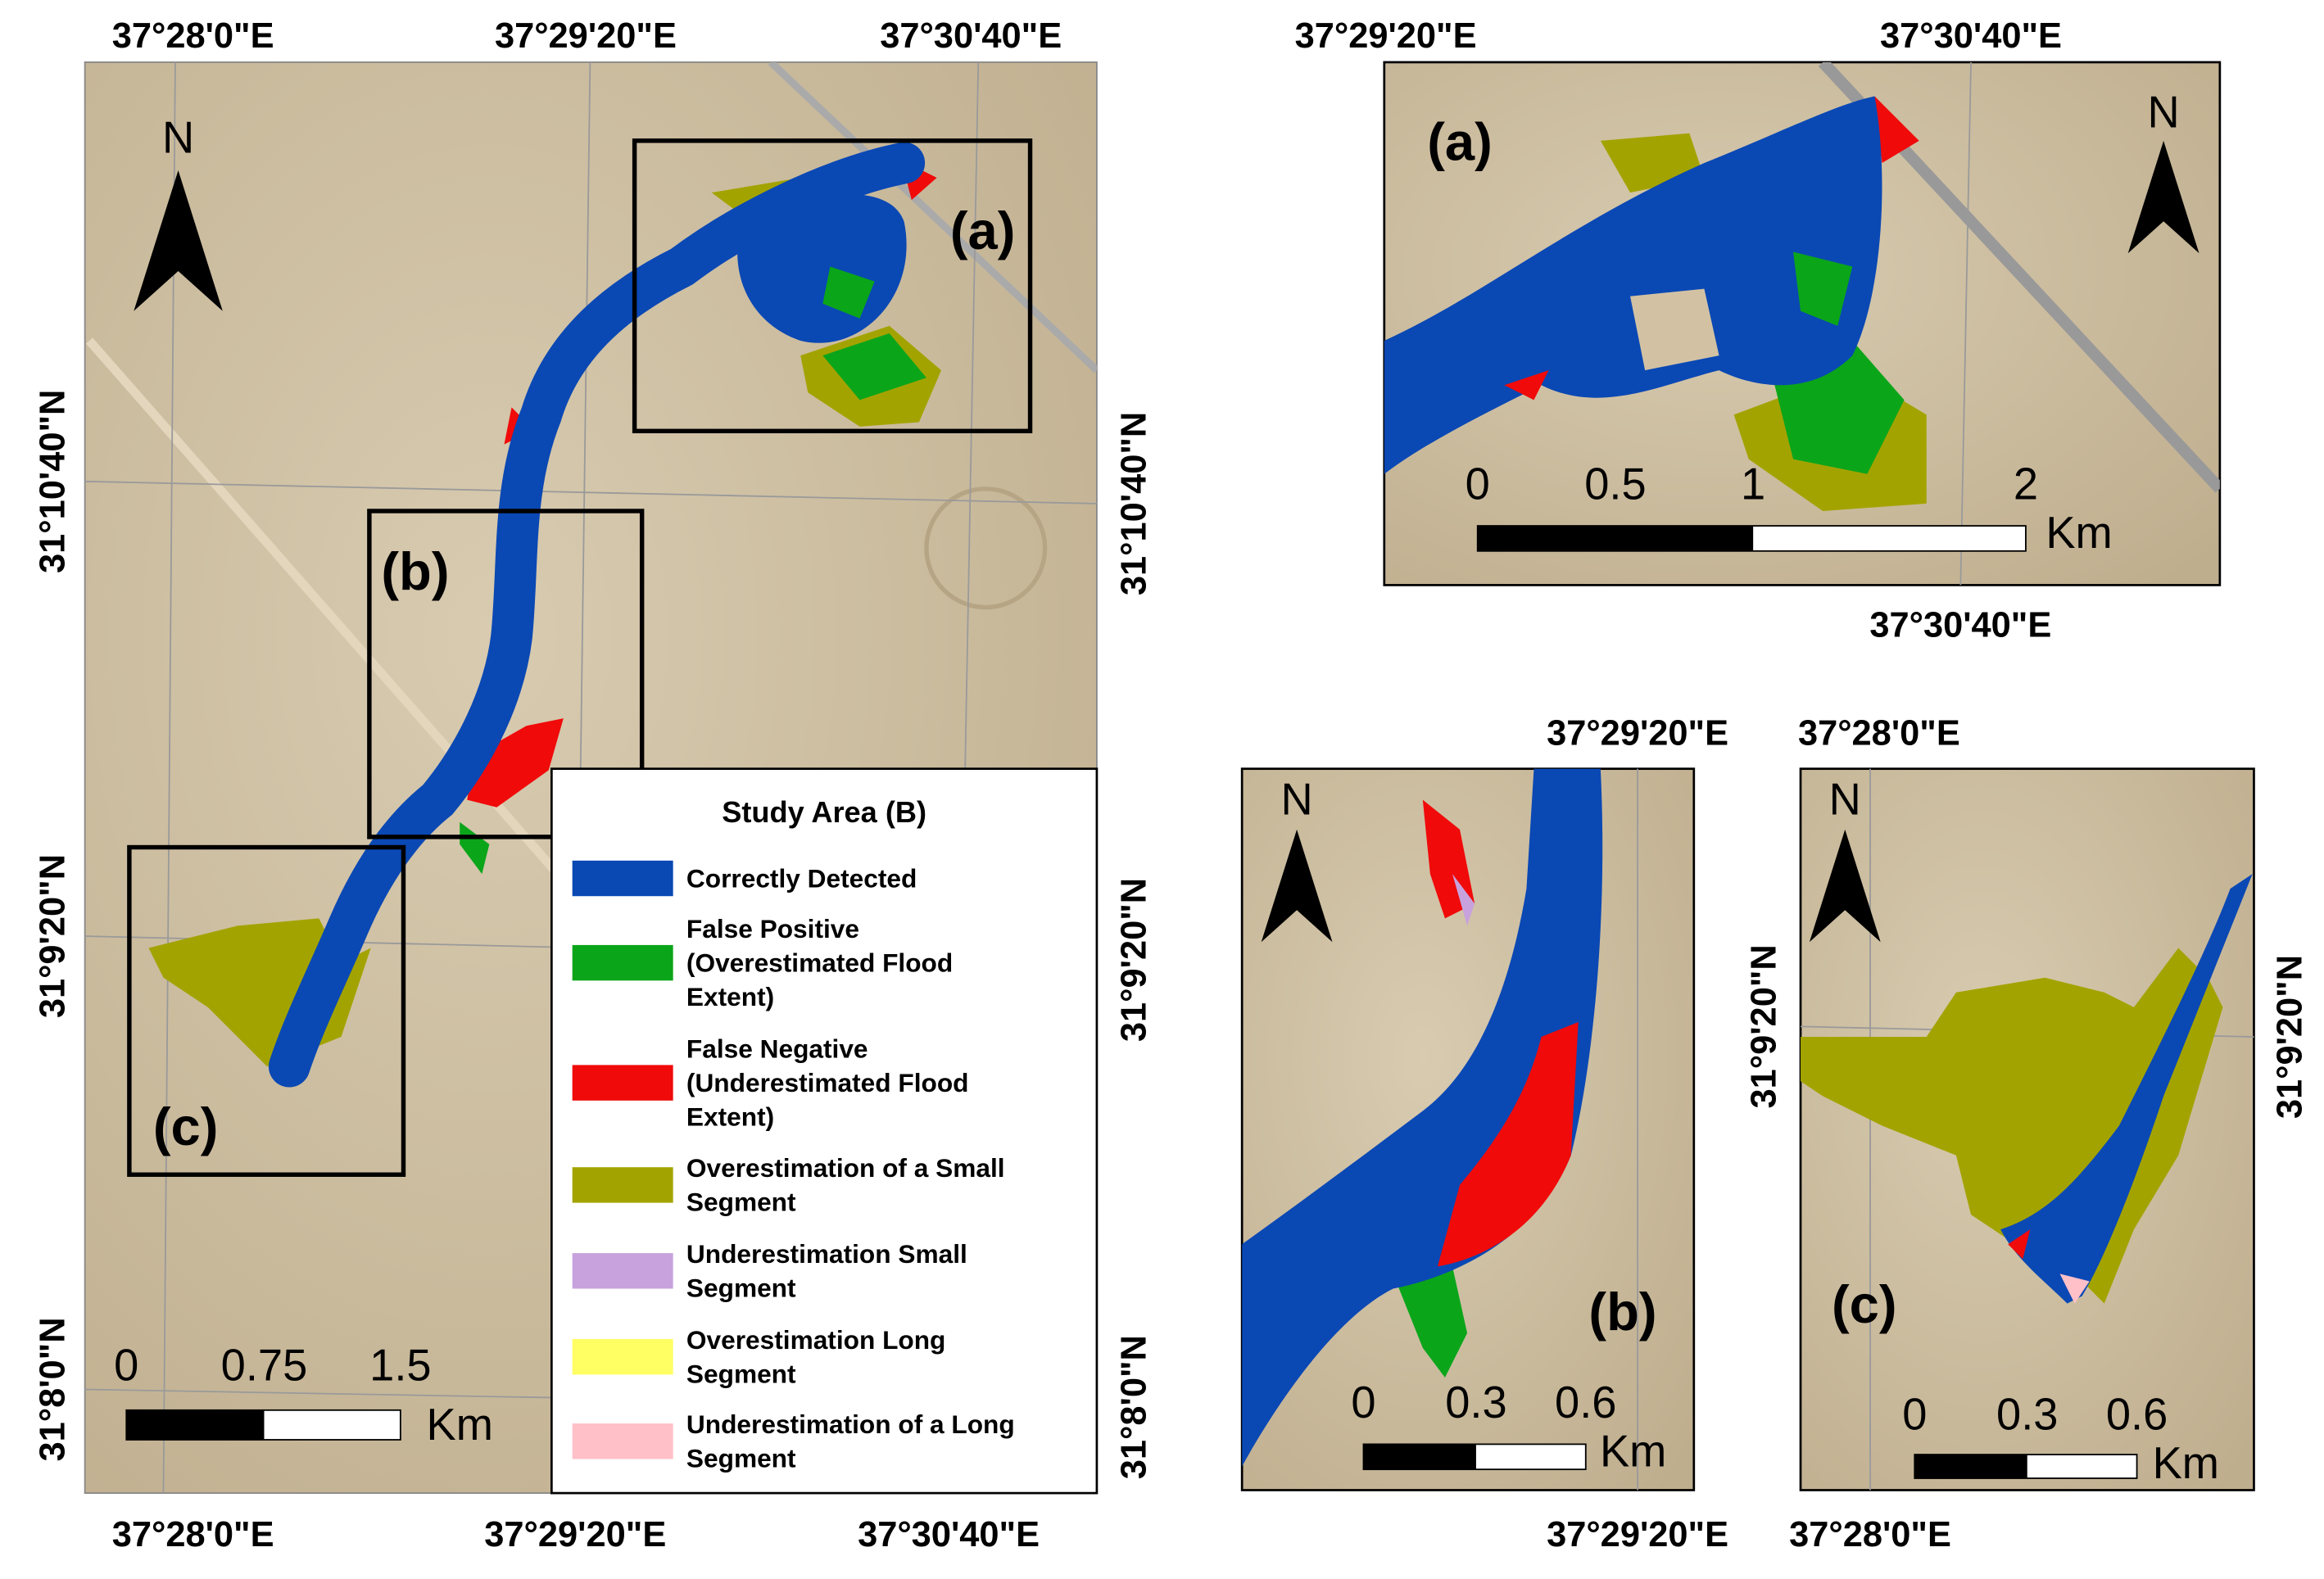  I want to click on legend-label: Overestimation of a Small Segment, so click(845, 1185).